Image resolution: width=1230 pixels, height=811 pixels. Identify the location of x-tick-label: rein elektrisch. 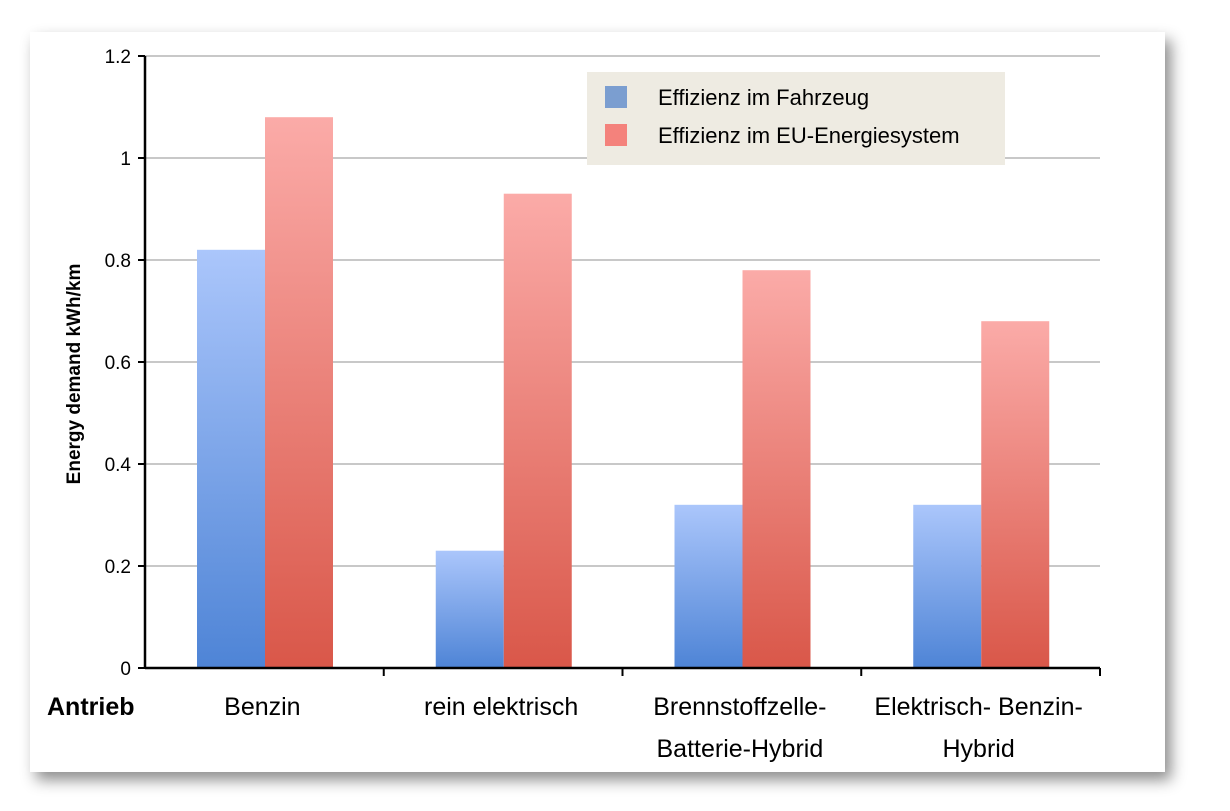
(501, 707).